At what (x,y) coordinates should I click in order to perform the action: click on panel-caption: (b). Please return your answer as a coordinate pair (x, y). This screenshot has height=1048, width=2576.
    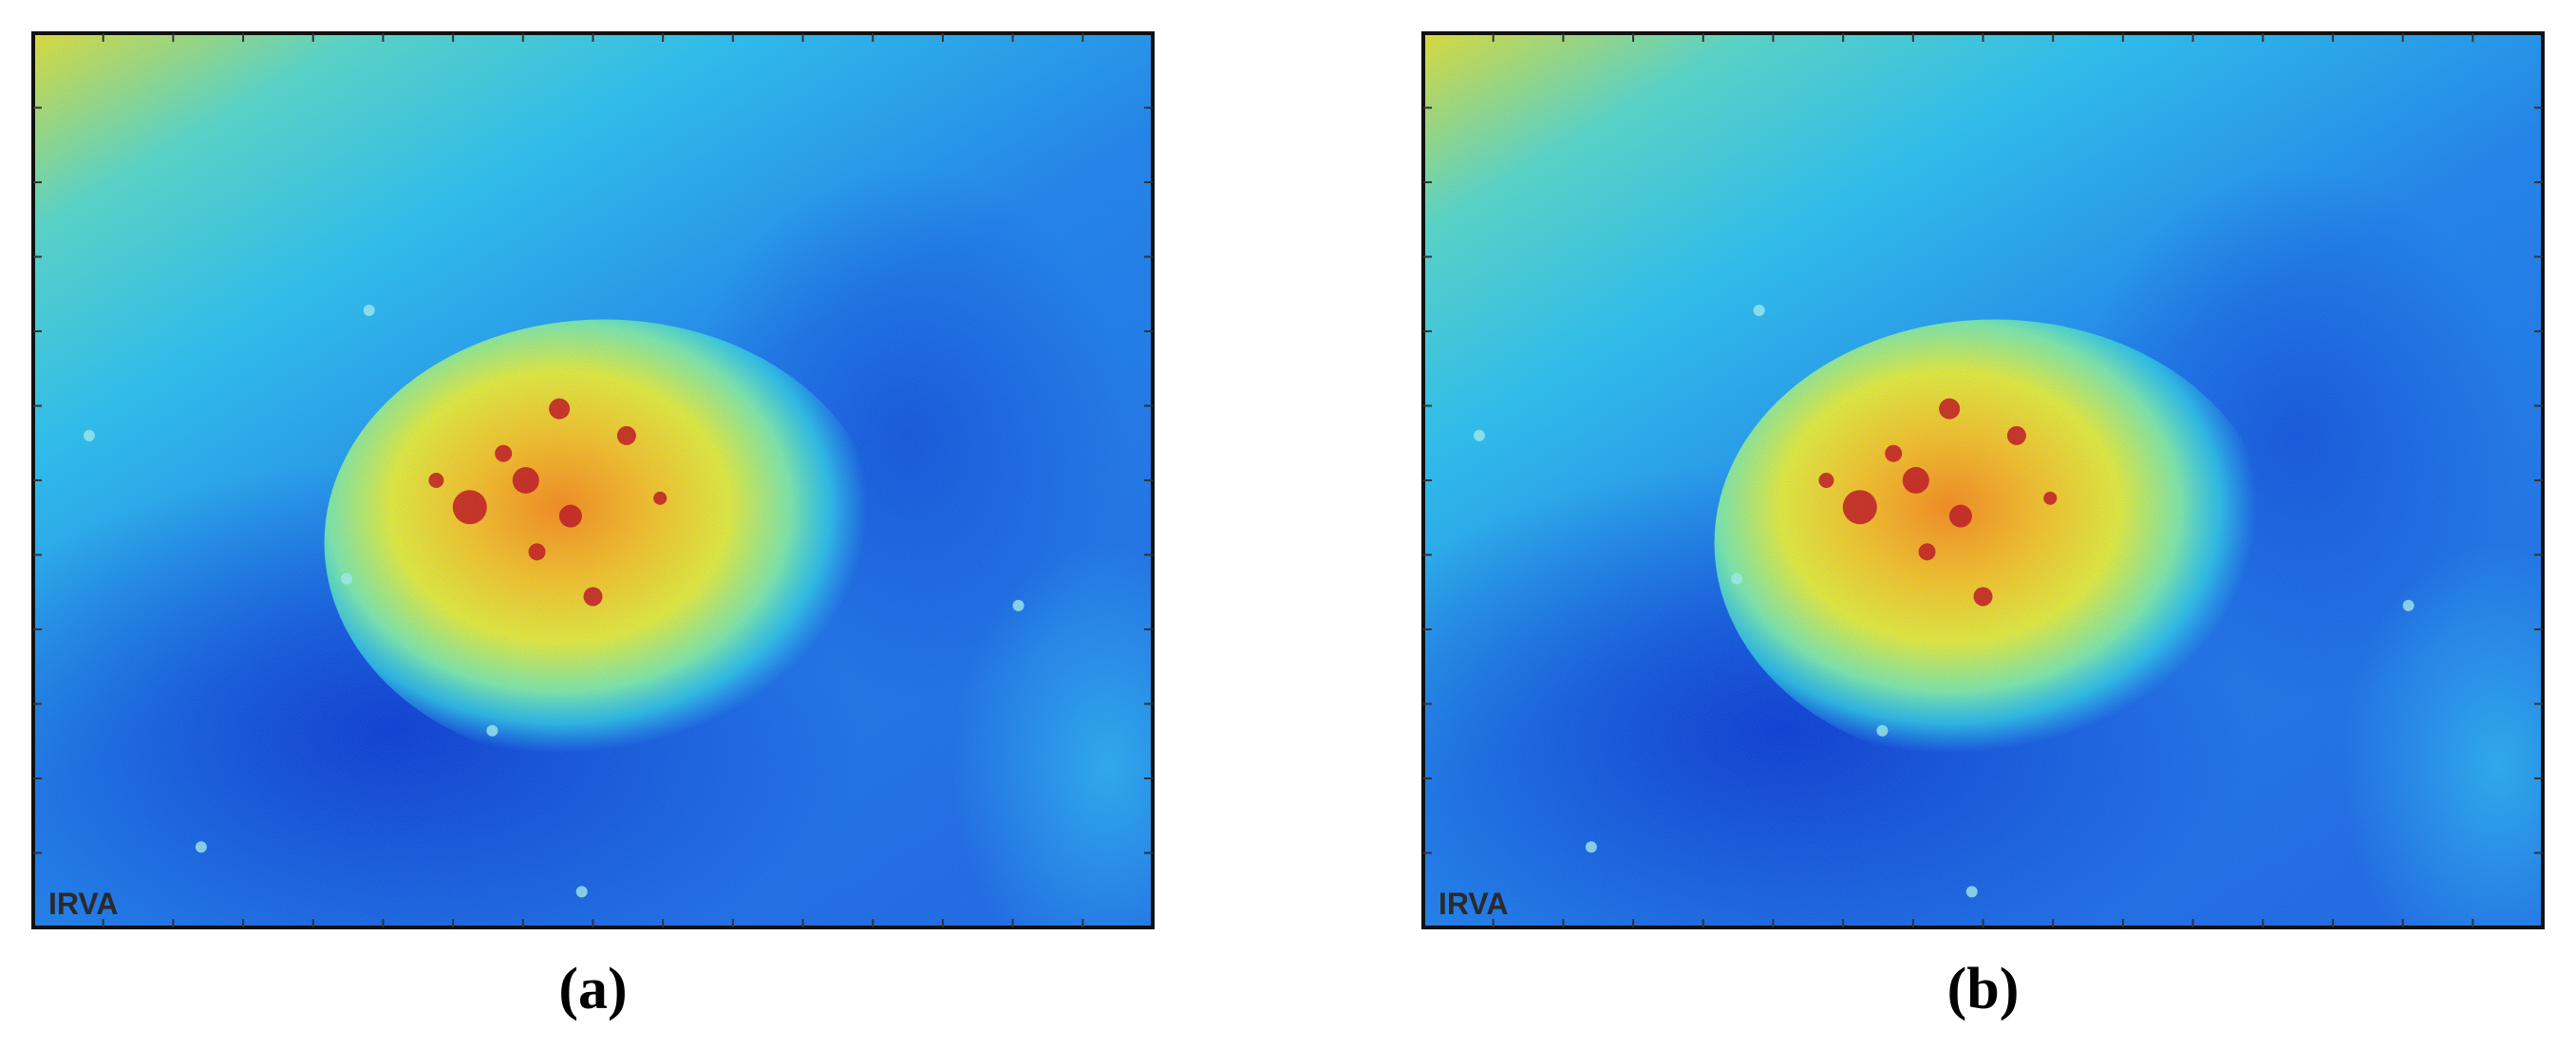
    Looking at the image, I should click on (1983, 989).